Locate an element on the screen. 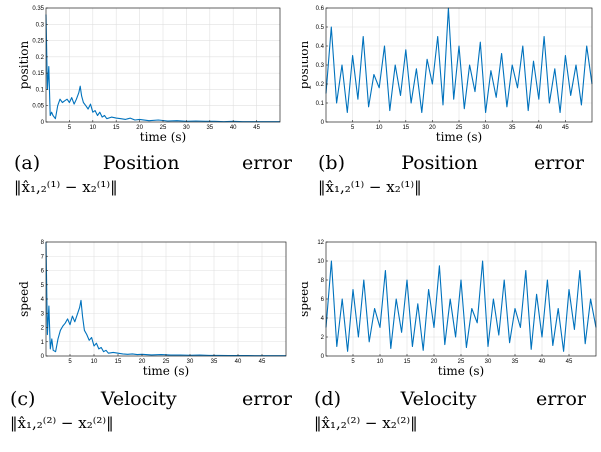  caption-b-word2: error is located at coordinates (559, 163).